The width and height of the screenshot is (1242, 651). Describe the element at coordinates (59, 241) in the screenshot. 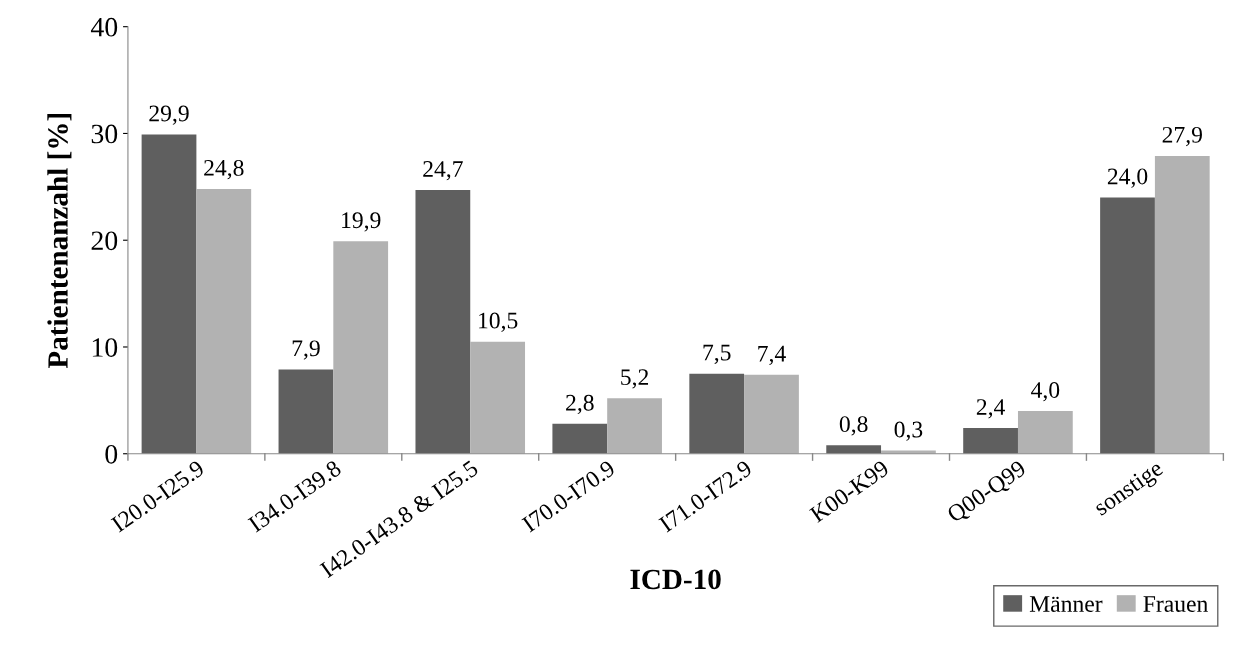

I see `y-axis-title: Patientenanzahl [%]` at that location.